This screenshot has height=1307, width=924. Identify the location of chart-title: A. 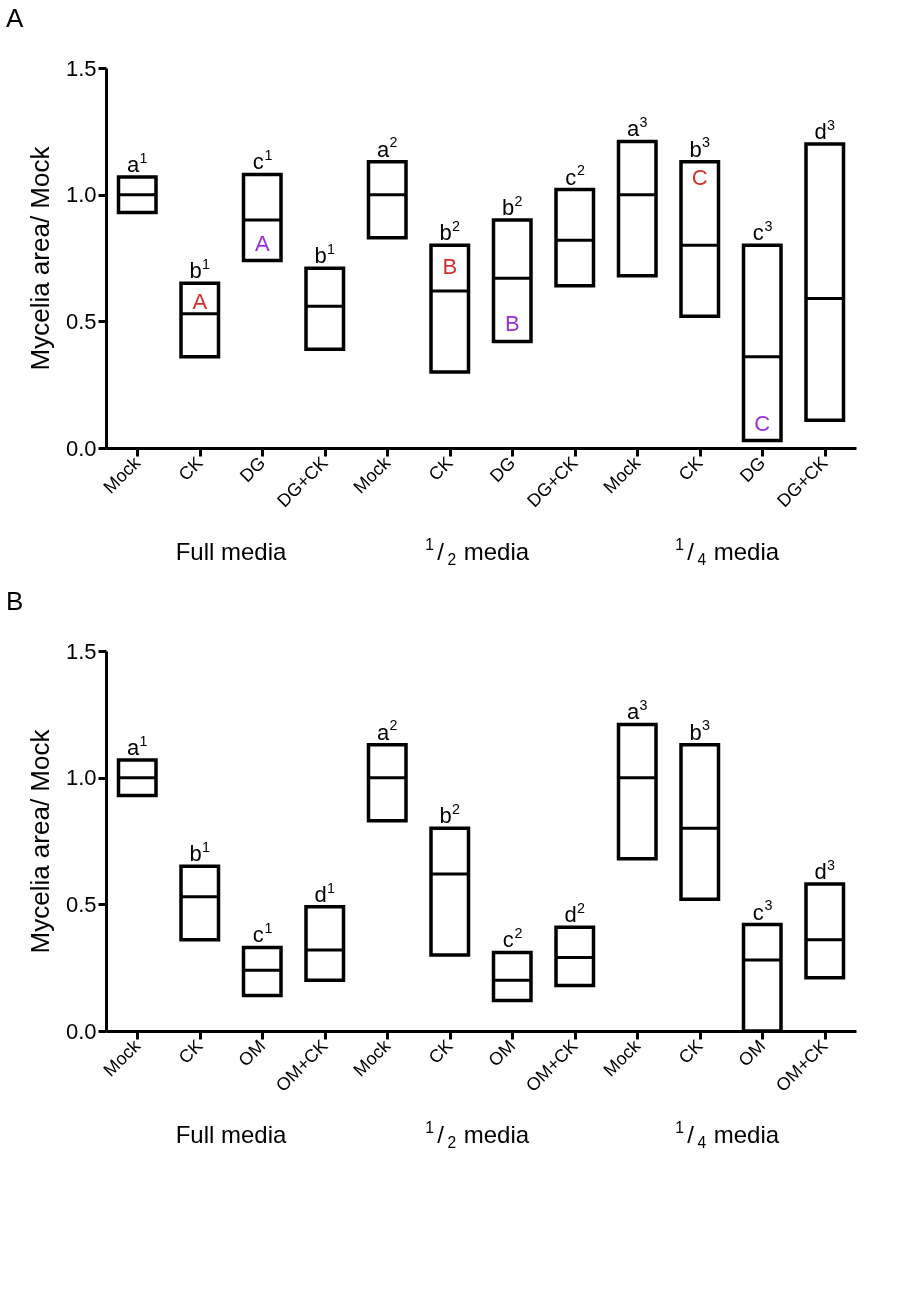
(15, 18).